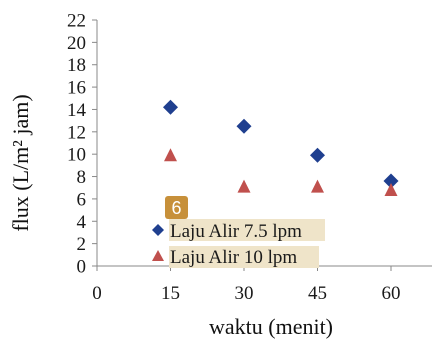  Describe the element at coordinates (238, 243) in the screenshot. I see `legend: Laju Alir 7.5 lpm Laju Alir 10 lpm` at that location.